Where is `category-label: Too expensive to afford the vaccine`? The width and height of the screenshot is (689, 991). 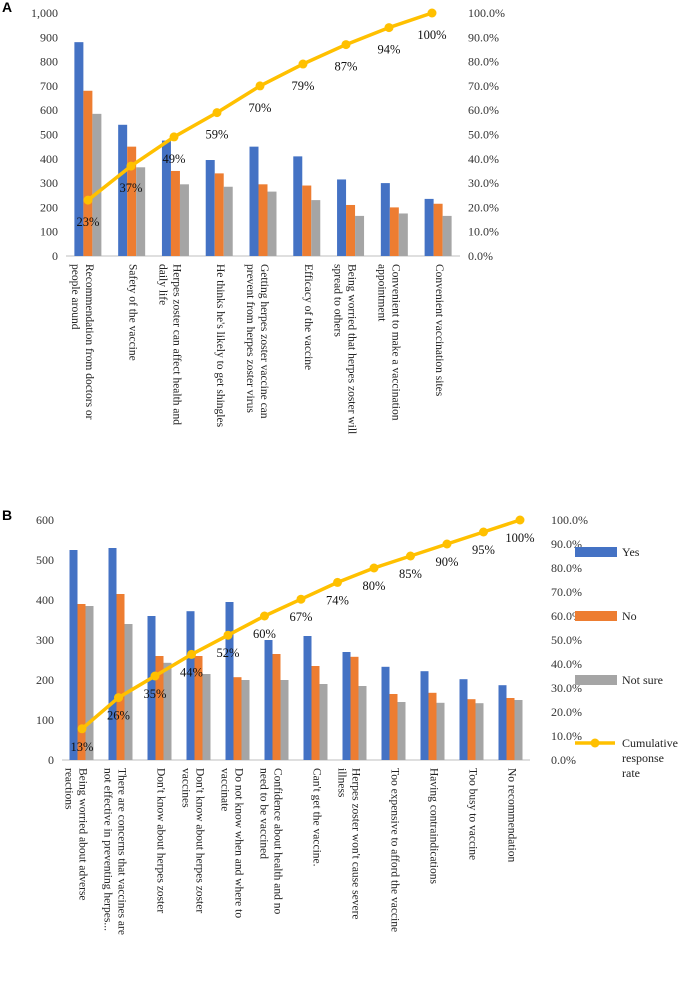
category-label: Too expensive to afford the vaccine is located at coordinates (395, 850).